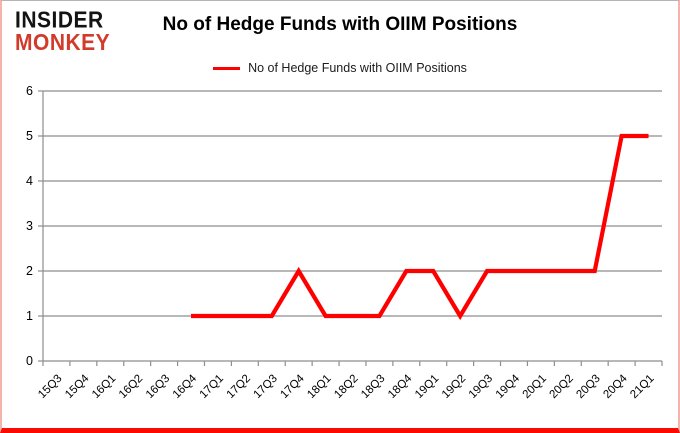 This screenshot has height=433, width=680. I want to click on x-axis-label-18Q2: 18Q2, so click(346, 387).